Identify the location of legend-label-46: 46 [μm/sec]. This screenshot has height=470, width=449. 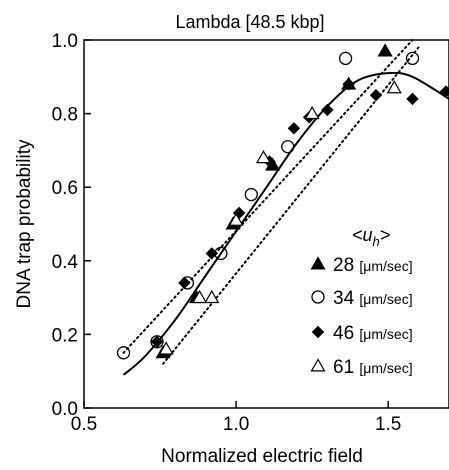
(373, 333).